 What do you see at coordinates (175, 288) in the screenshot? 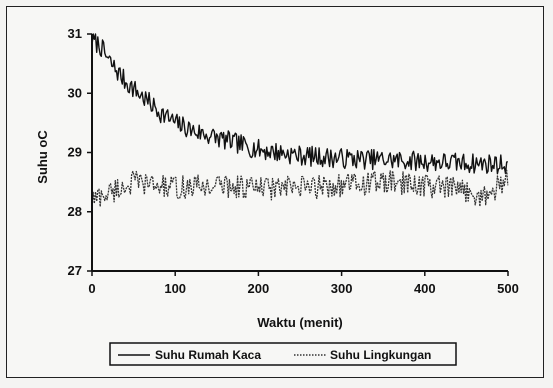
I see `x-tick-label: 100` at bounding box center [175, 288].